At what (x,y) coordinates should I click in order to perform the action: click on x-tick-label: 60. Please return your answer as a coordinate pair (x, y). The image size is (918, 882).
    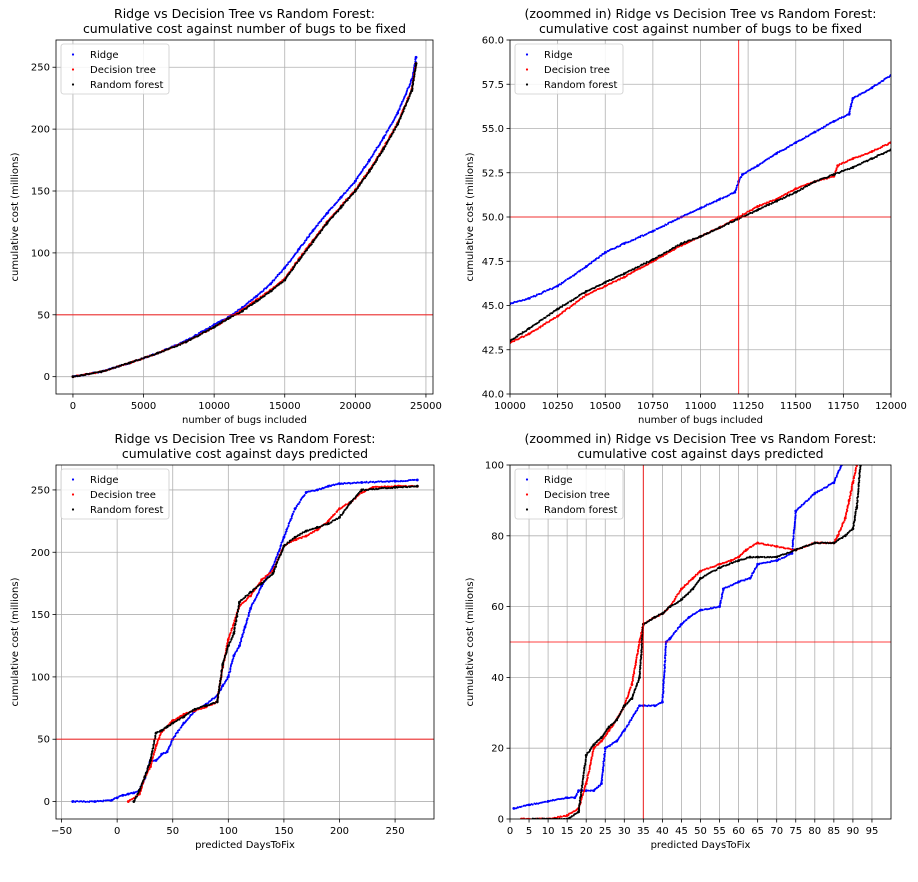
    Looking at the image, I should click on (738, 831).